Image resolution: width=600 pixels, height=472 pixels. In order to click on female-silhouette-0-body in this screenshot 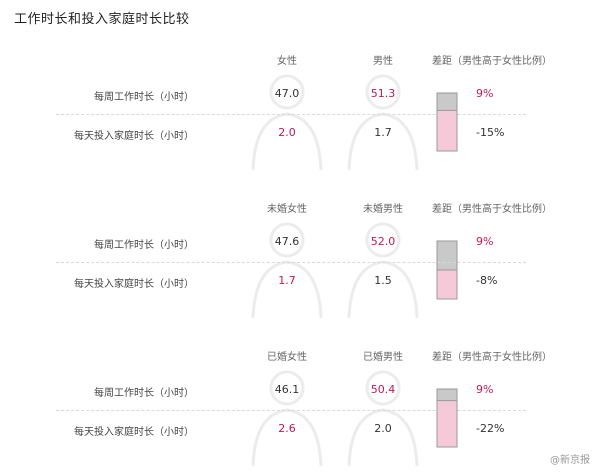, I will do `click(287, 141)`.